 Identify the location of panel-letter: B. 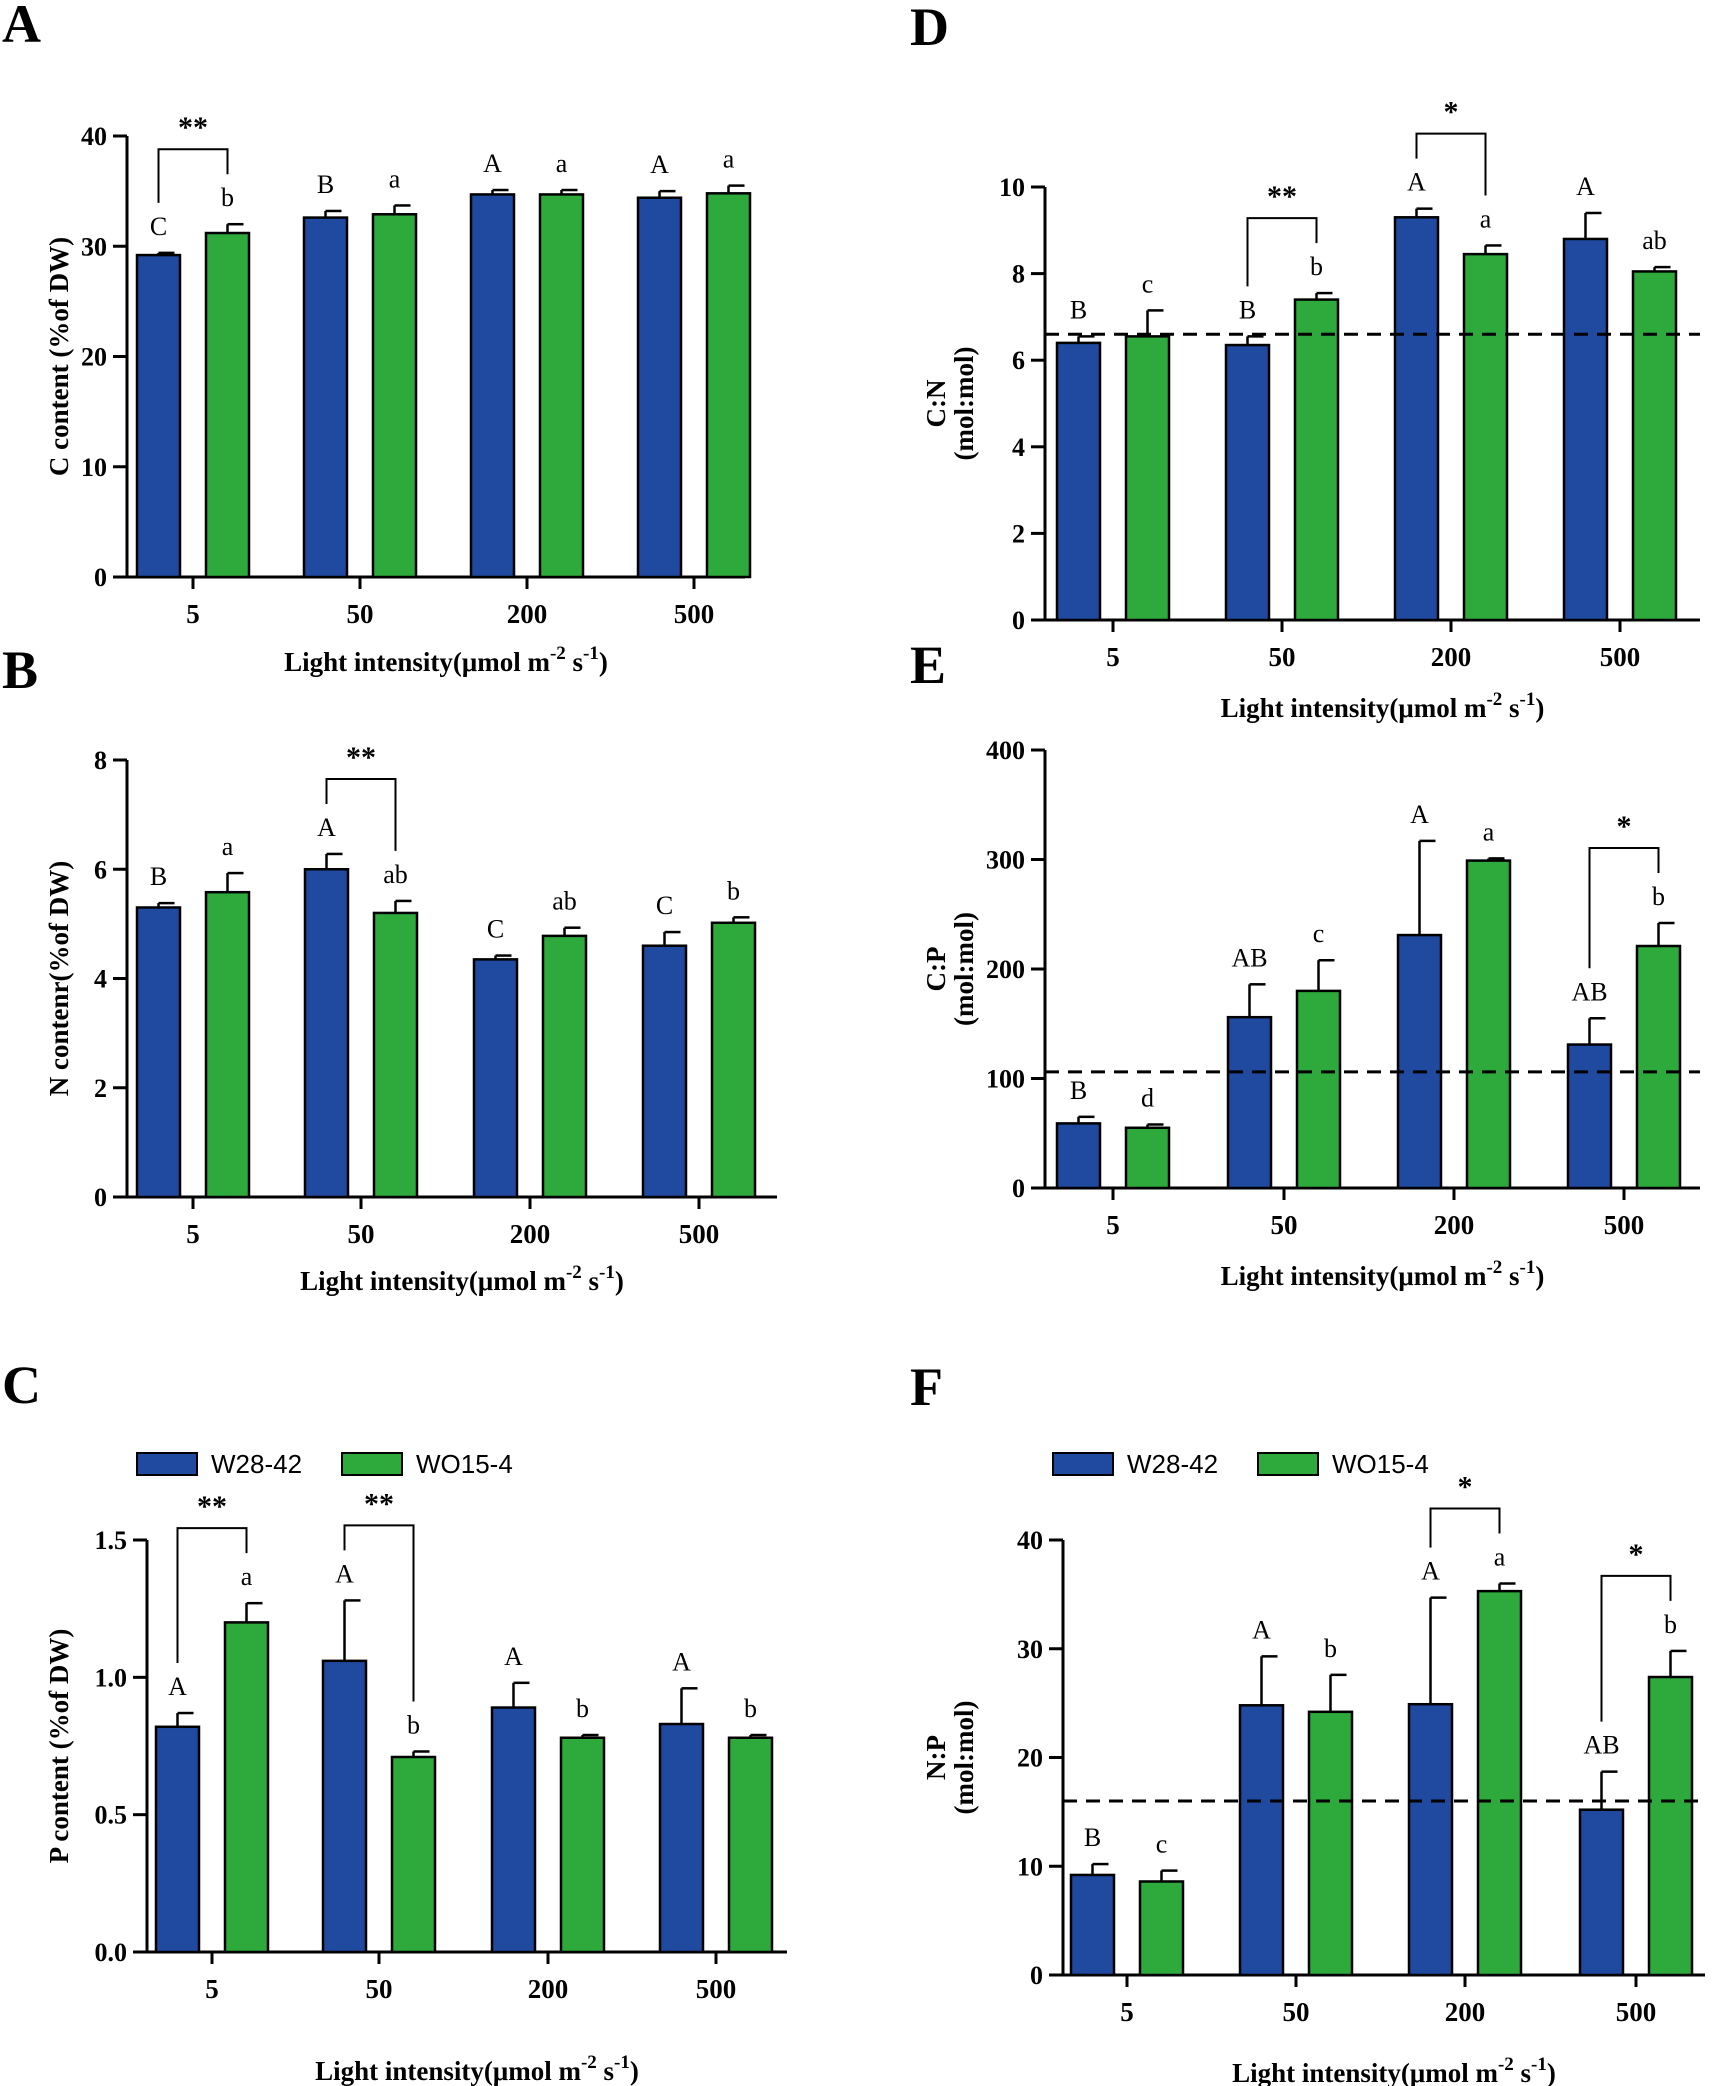
(20, 670).